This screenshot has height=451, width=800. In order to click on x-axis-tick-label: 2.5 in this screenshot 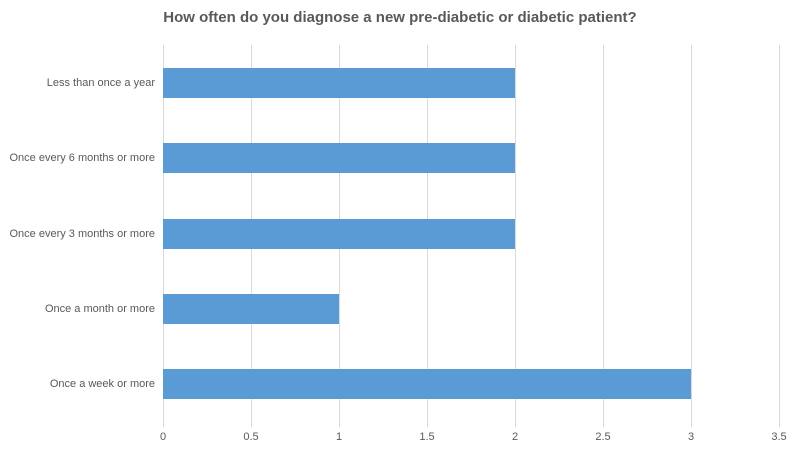, I will do `click(603, 437)`.